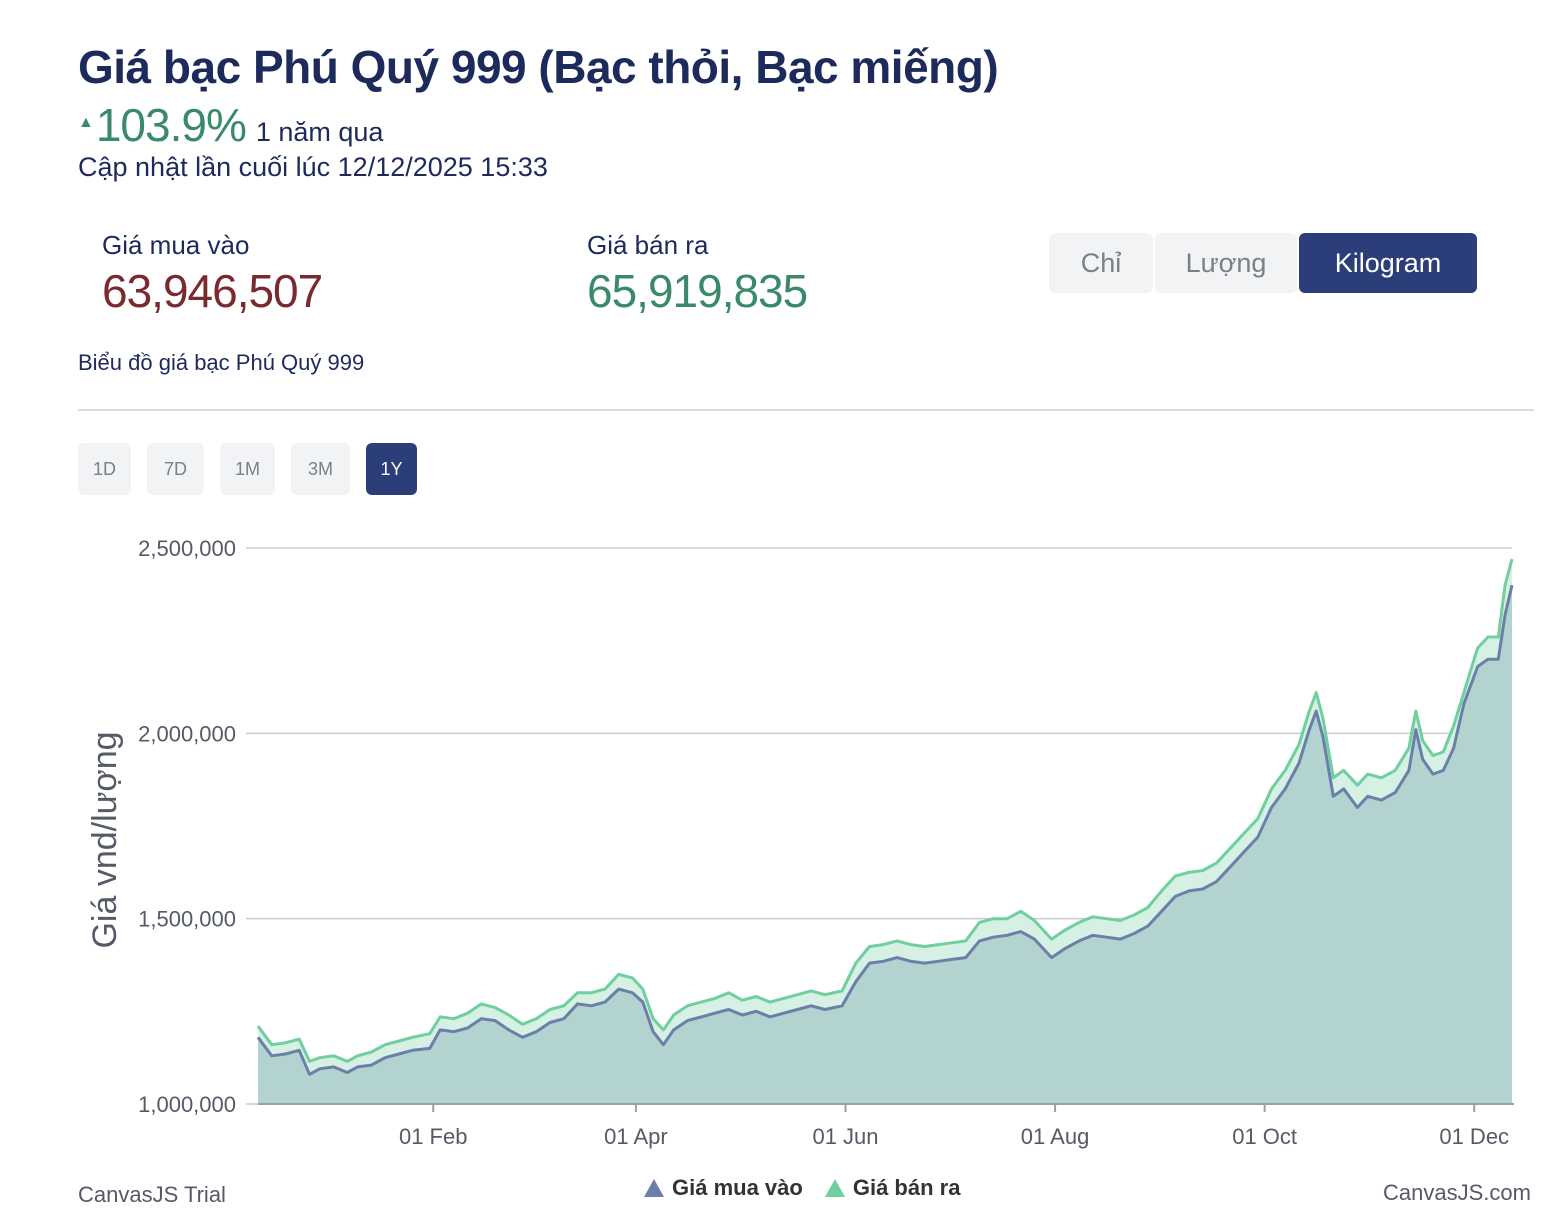 This screenshot has width=1550, height=1228. I want to click on unit-tab-kilogram: Kilogram, so click(1388, 263).